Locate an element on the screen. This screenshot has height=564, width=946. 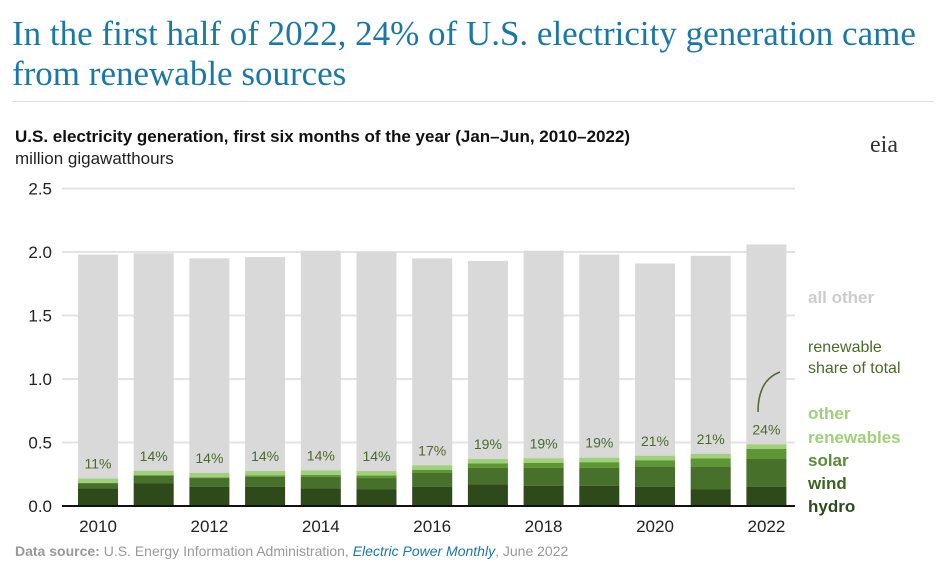
eia-logo: eia is located at coordinates (884, 145).